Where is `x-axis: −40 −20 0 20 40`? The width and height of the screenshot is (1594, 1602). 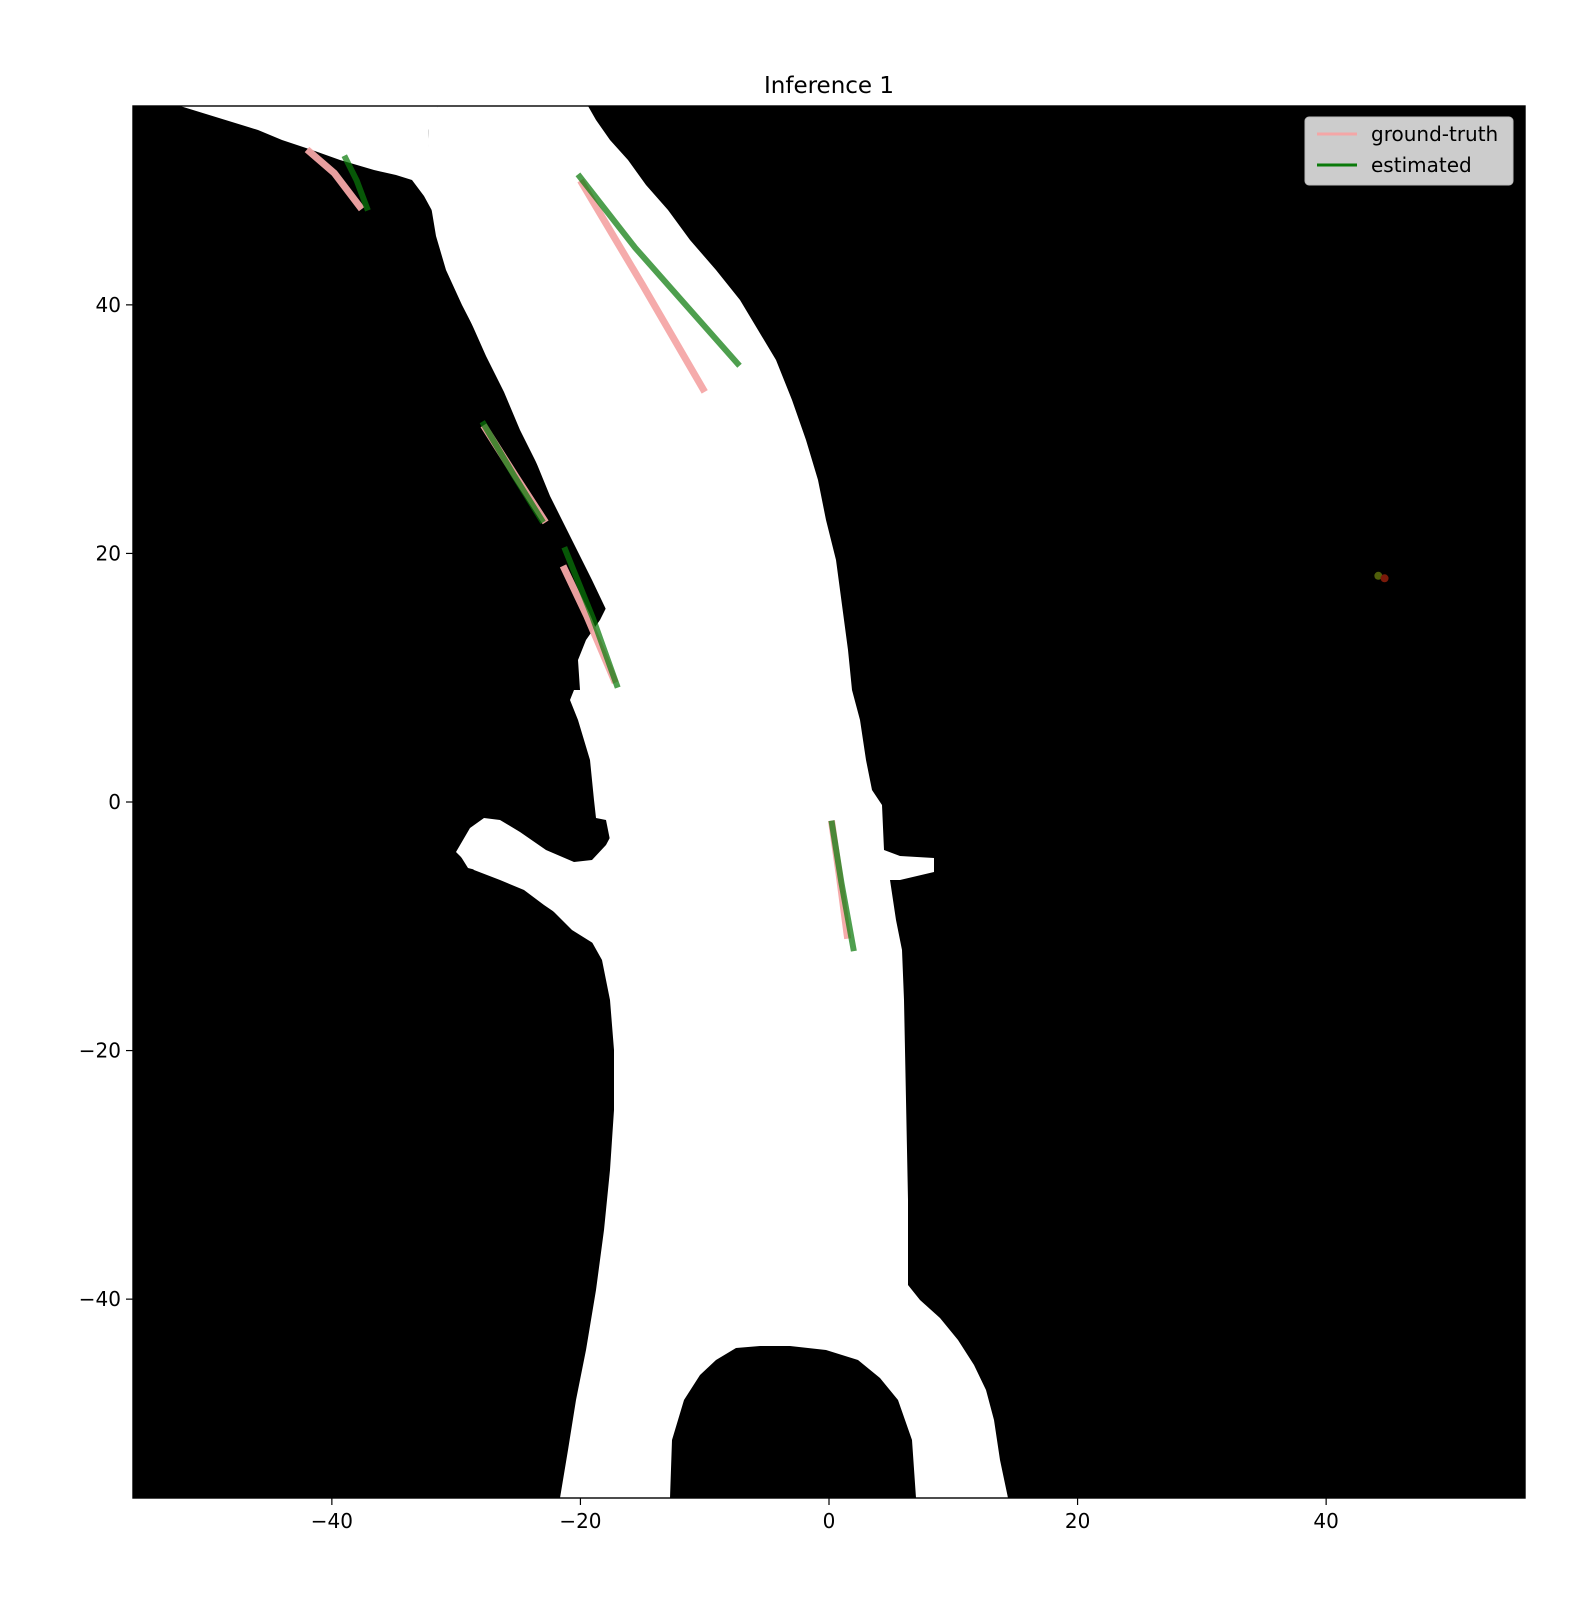
x-axis: −40 −20 0 20 40 is located at coordinates (825, 1515).